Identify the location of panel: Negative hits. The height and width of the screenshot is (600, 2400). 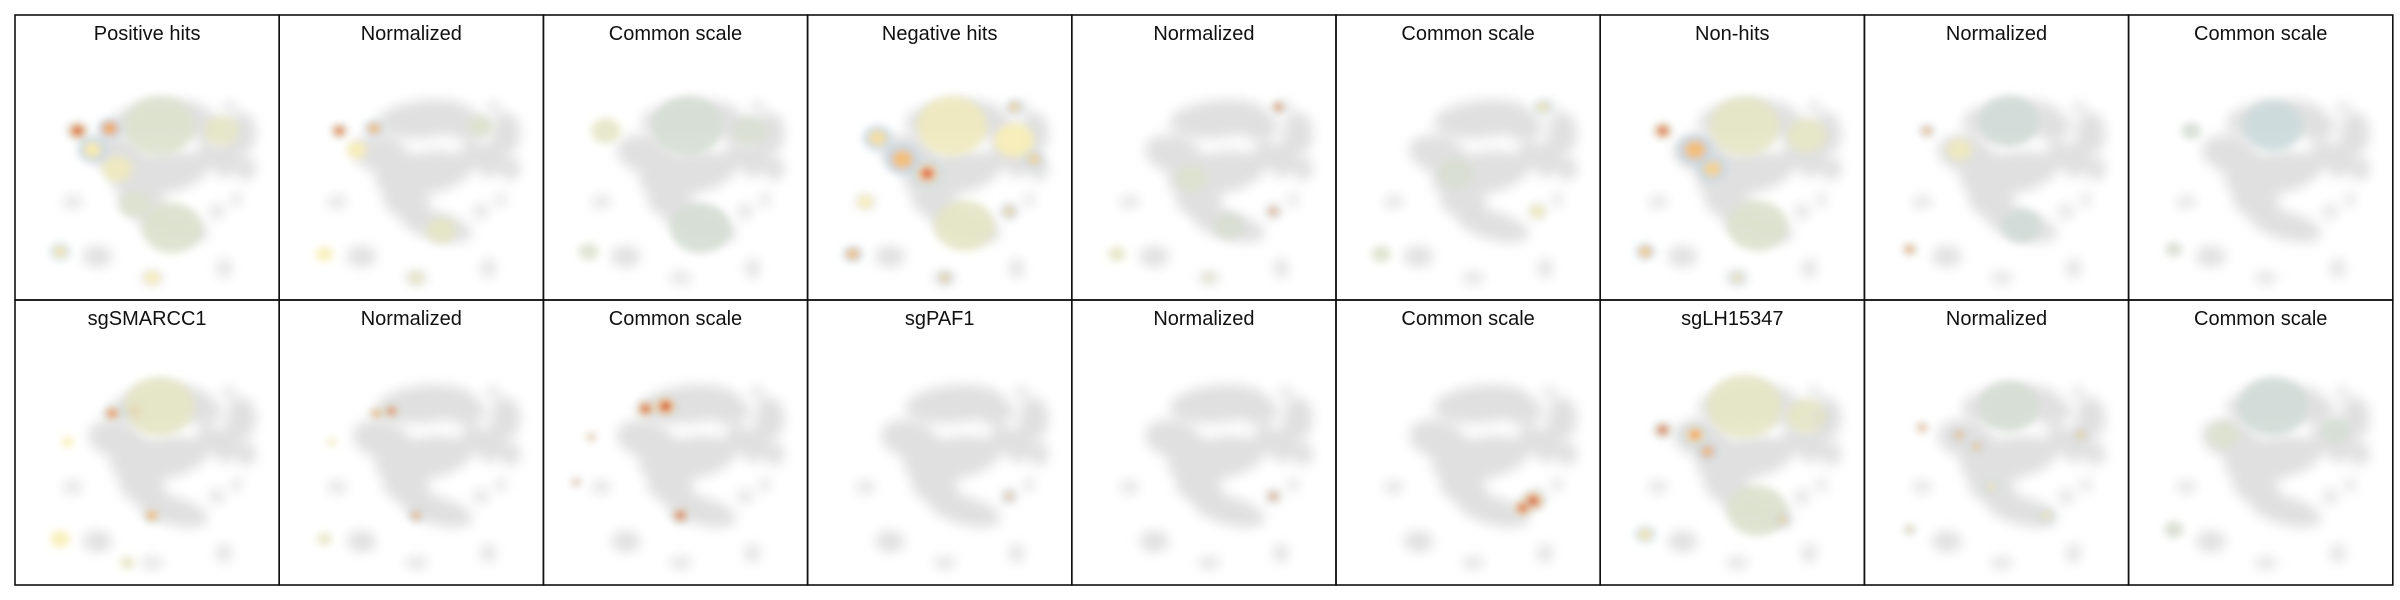
(939, 157).